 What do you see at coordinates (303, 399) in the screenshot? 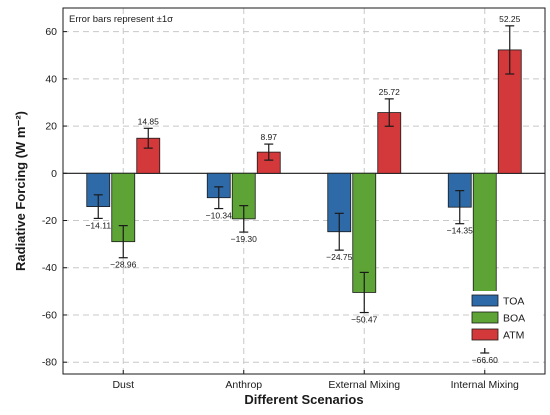
I see `x-axis-title: Different Scenarios` at bounding box center [303, 399].